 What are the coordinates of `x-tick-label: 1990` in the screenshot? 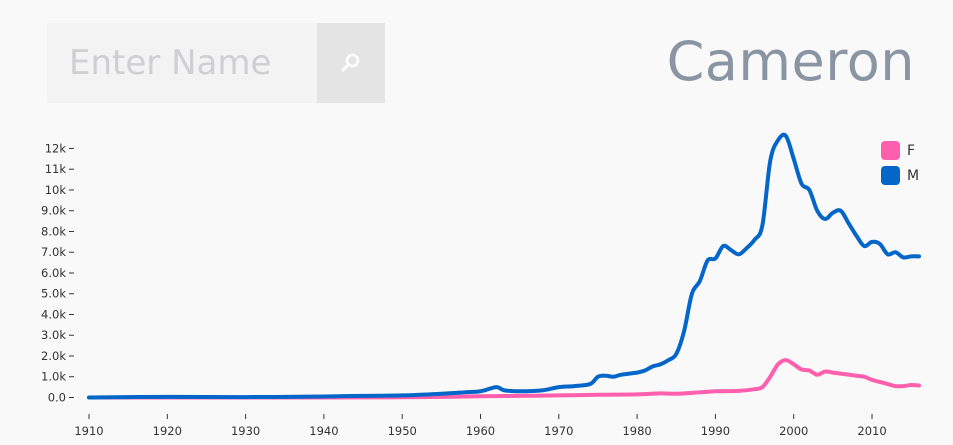 It's located at (715, 431).